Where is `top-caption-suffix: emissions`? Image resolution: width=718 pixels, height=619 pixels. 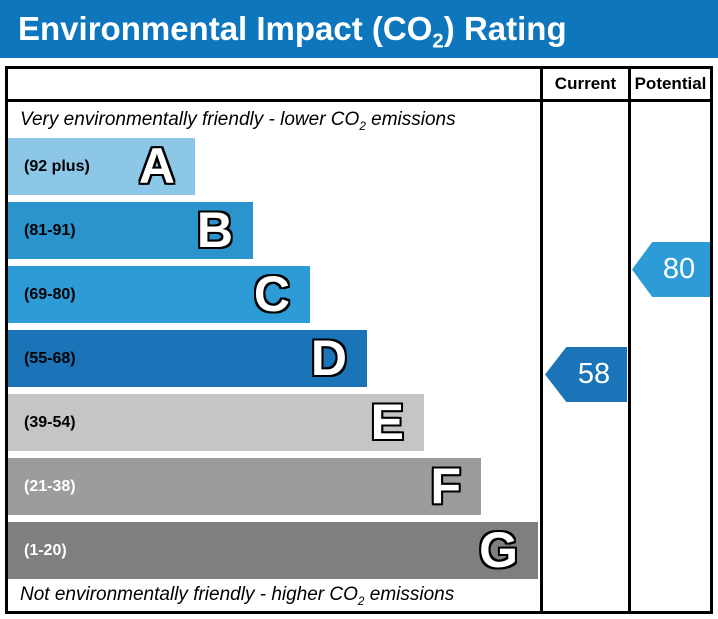
top-caption-suffix: emissions is located at coordinates (410, 119).